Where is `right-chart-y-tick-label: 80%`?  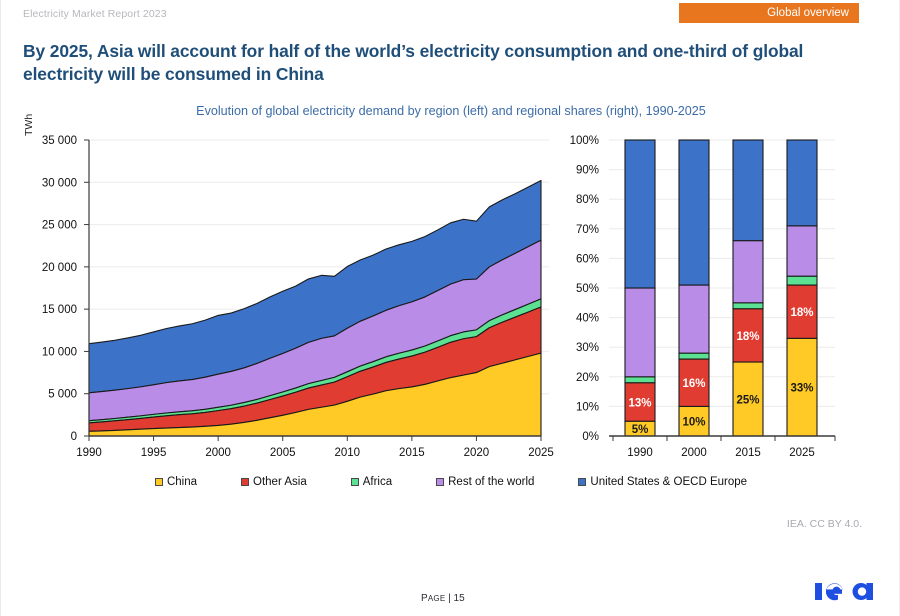
right-chart-y-tick-label: 80% is located at coordinates (587, 200).